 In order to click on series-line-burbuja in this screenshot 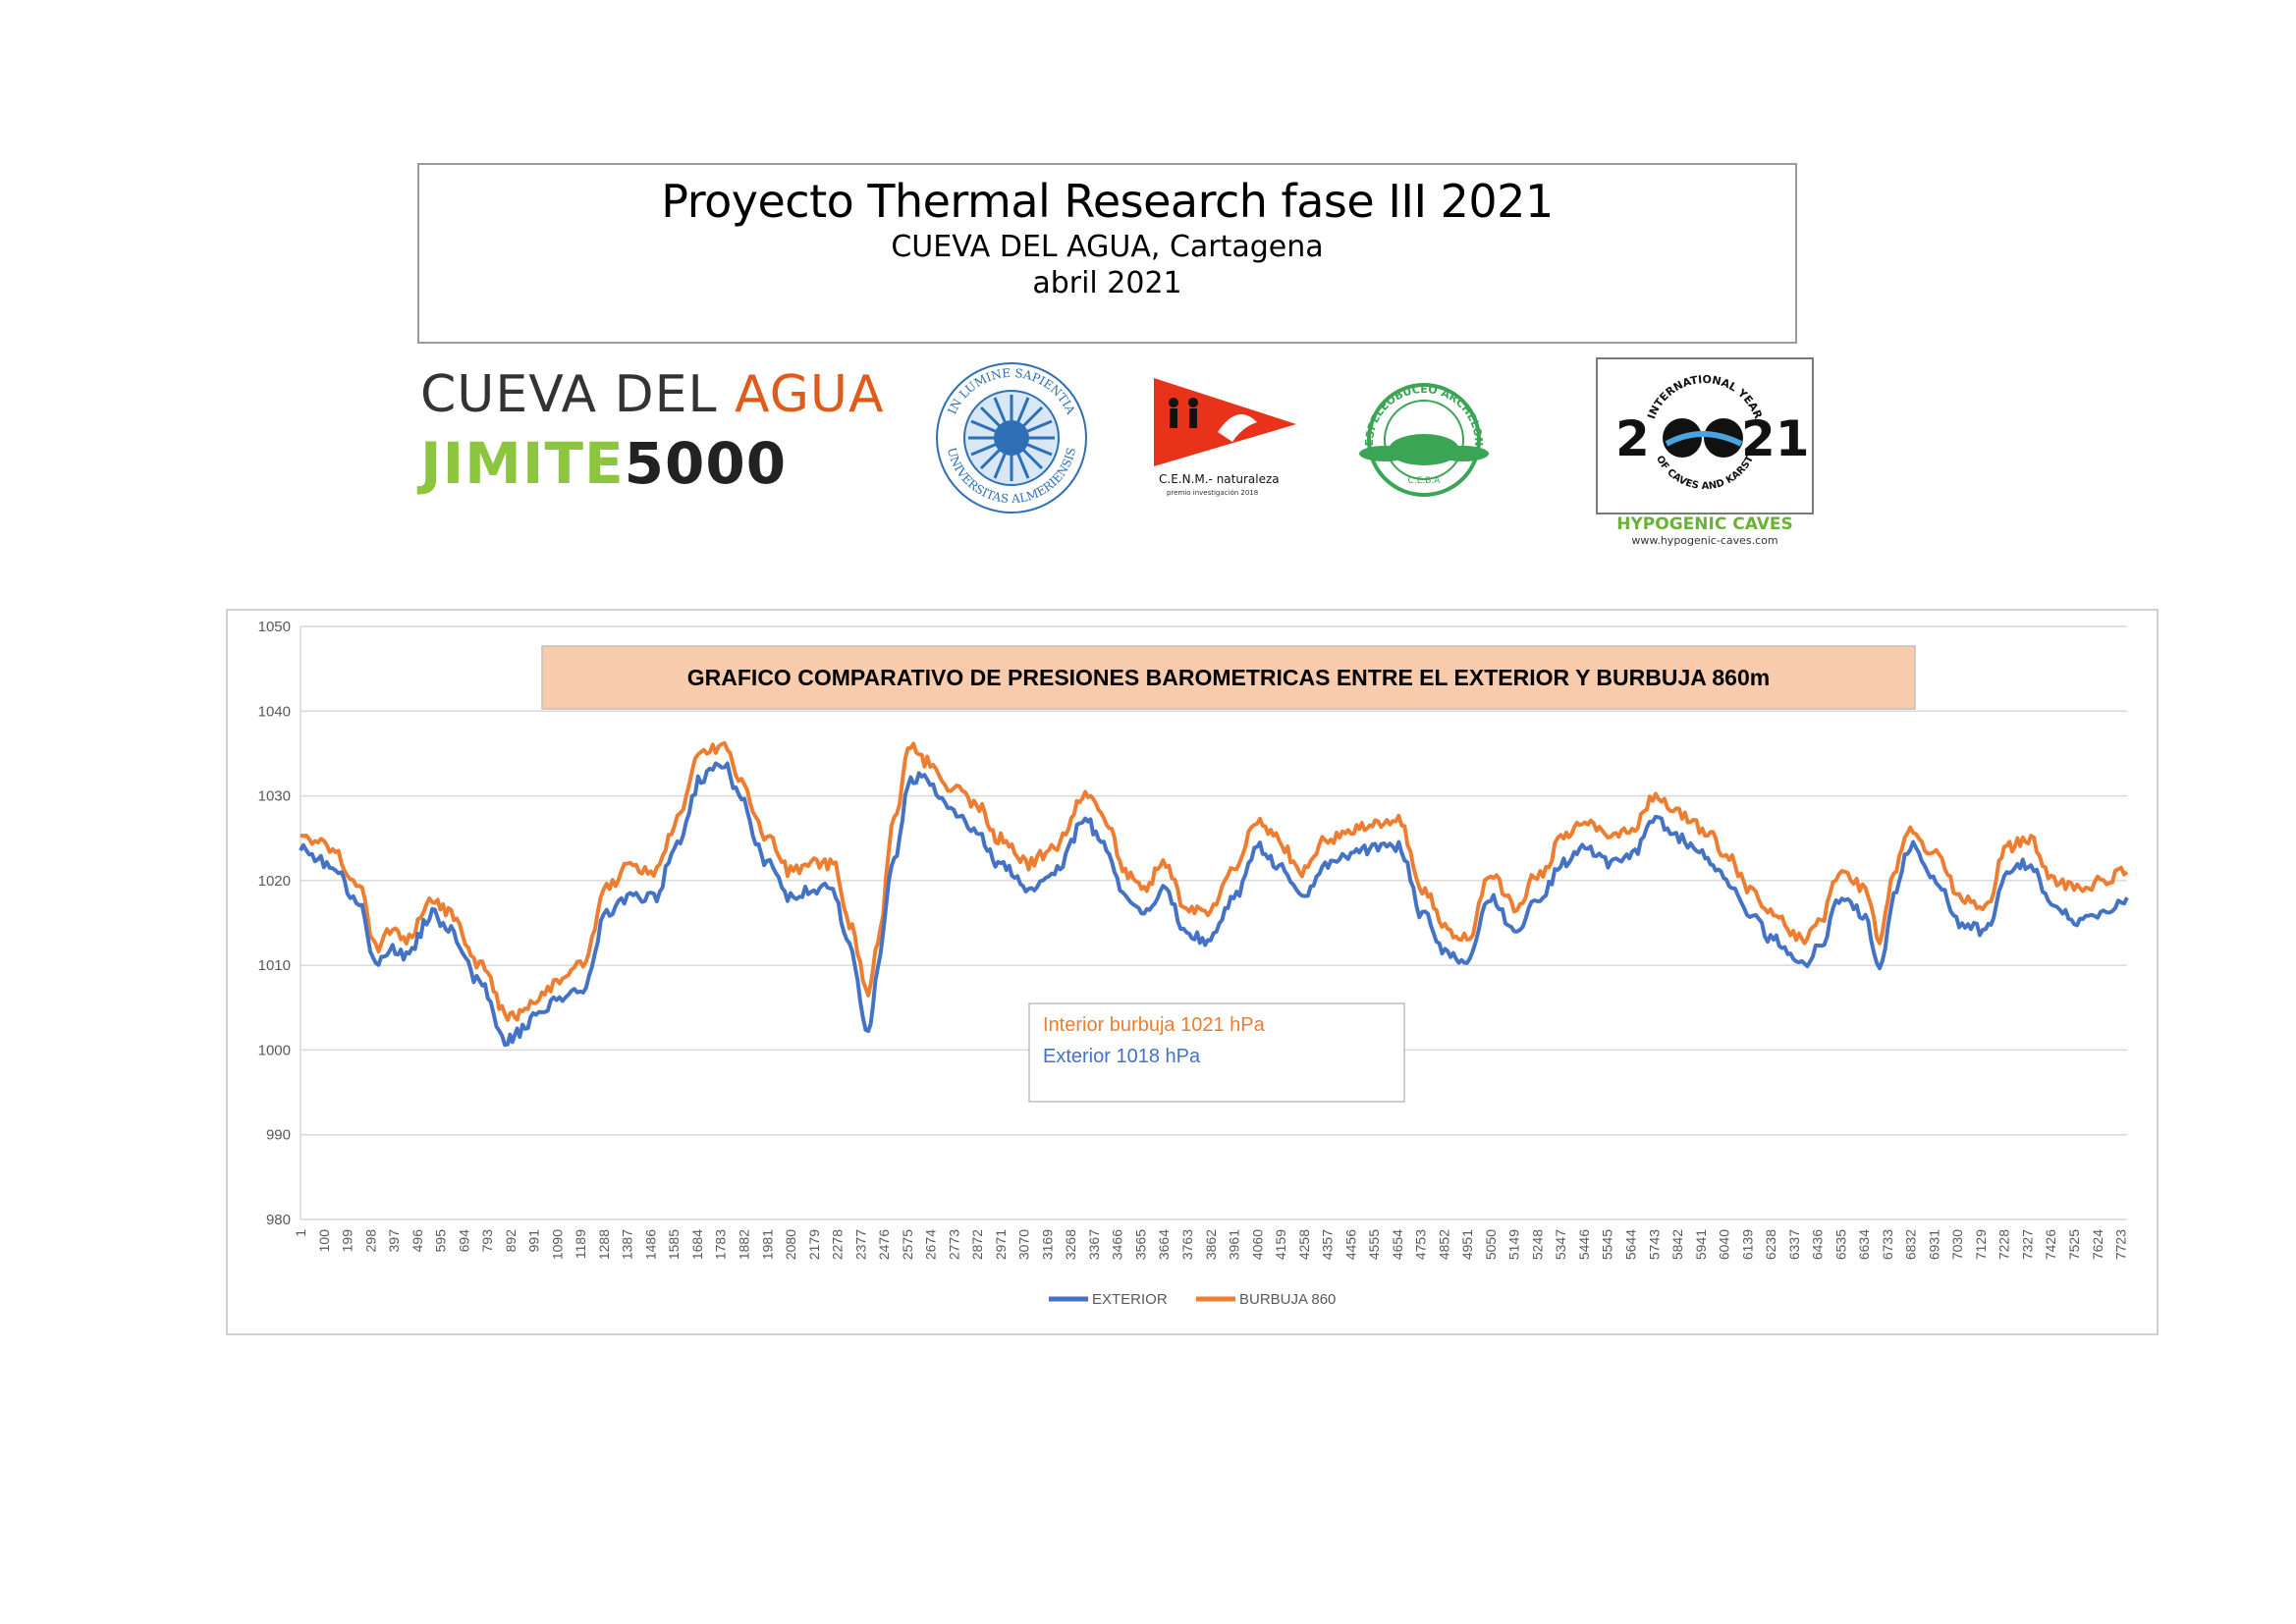, I will do `click(1214, 881)`.